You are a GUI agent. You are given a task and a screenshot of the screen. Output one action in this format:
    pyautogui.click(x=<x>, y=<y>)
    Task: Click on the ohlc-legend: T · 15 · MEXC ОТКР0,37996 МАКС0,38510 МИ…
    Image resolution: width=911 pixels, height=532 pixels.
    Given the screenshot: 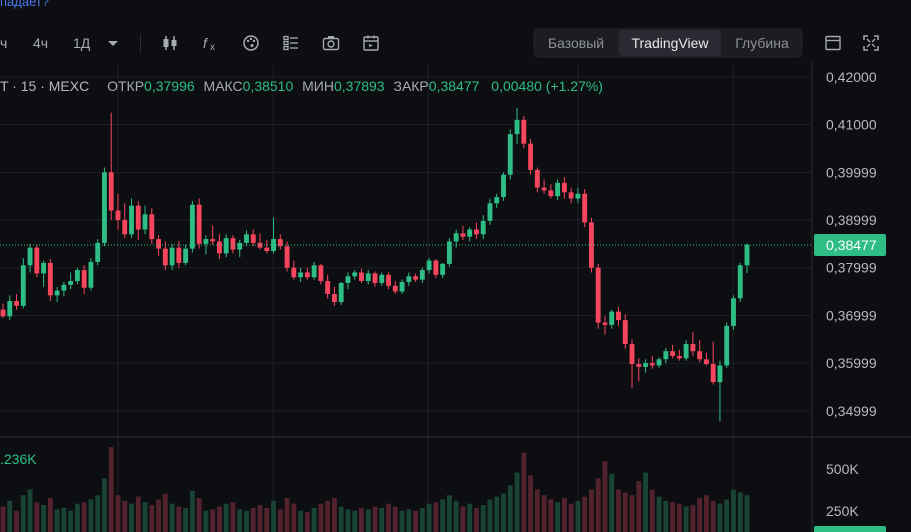 What is the action you would take?
    pyautogui.click(x=301, y=86)
    